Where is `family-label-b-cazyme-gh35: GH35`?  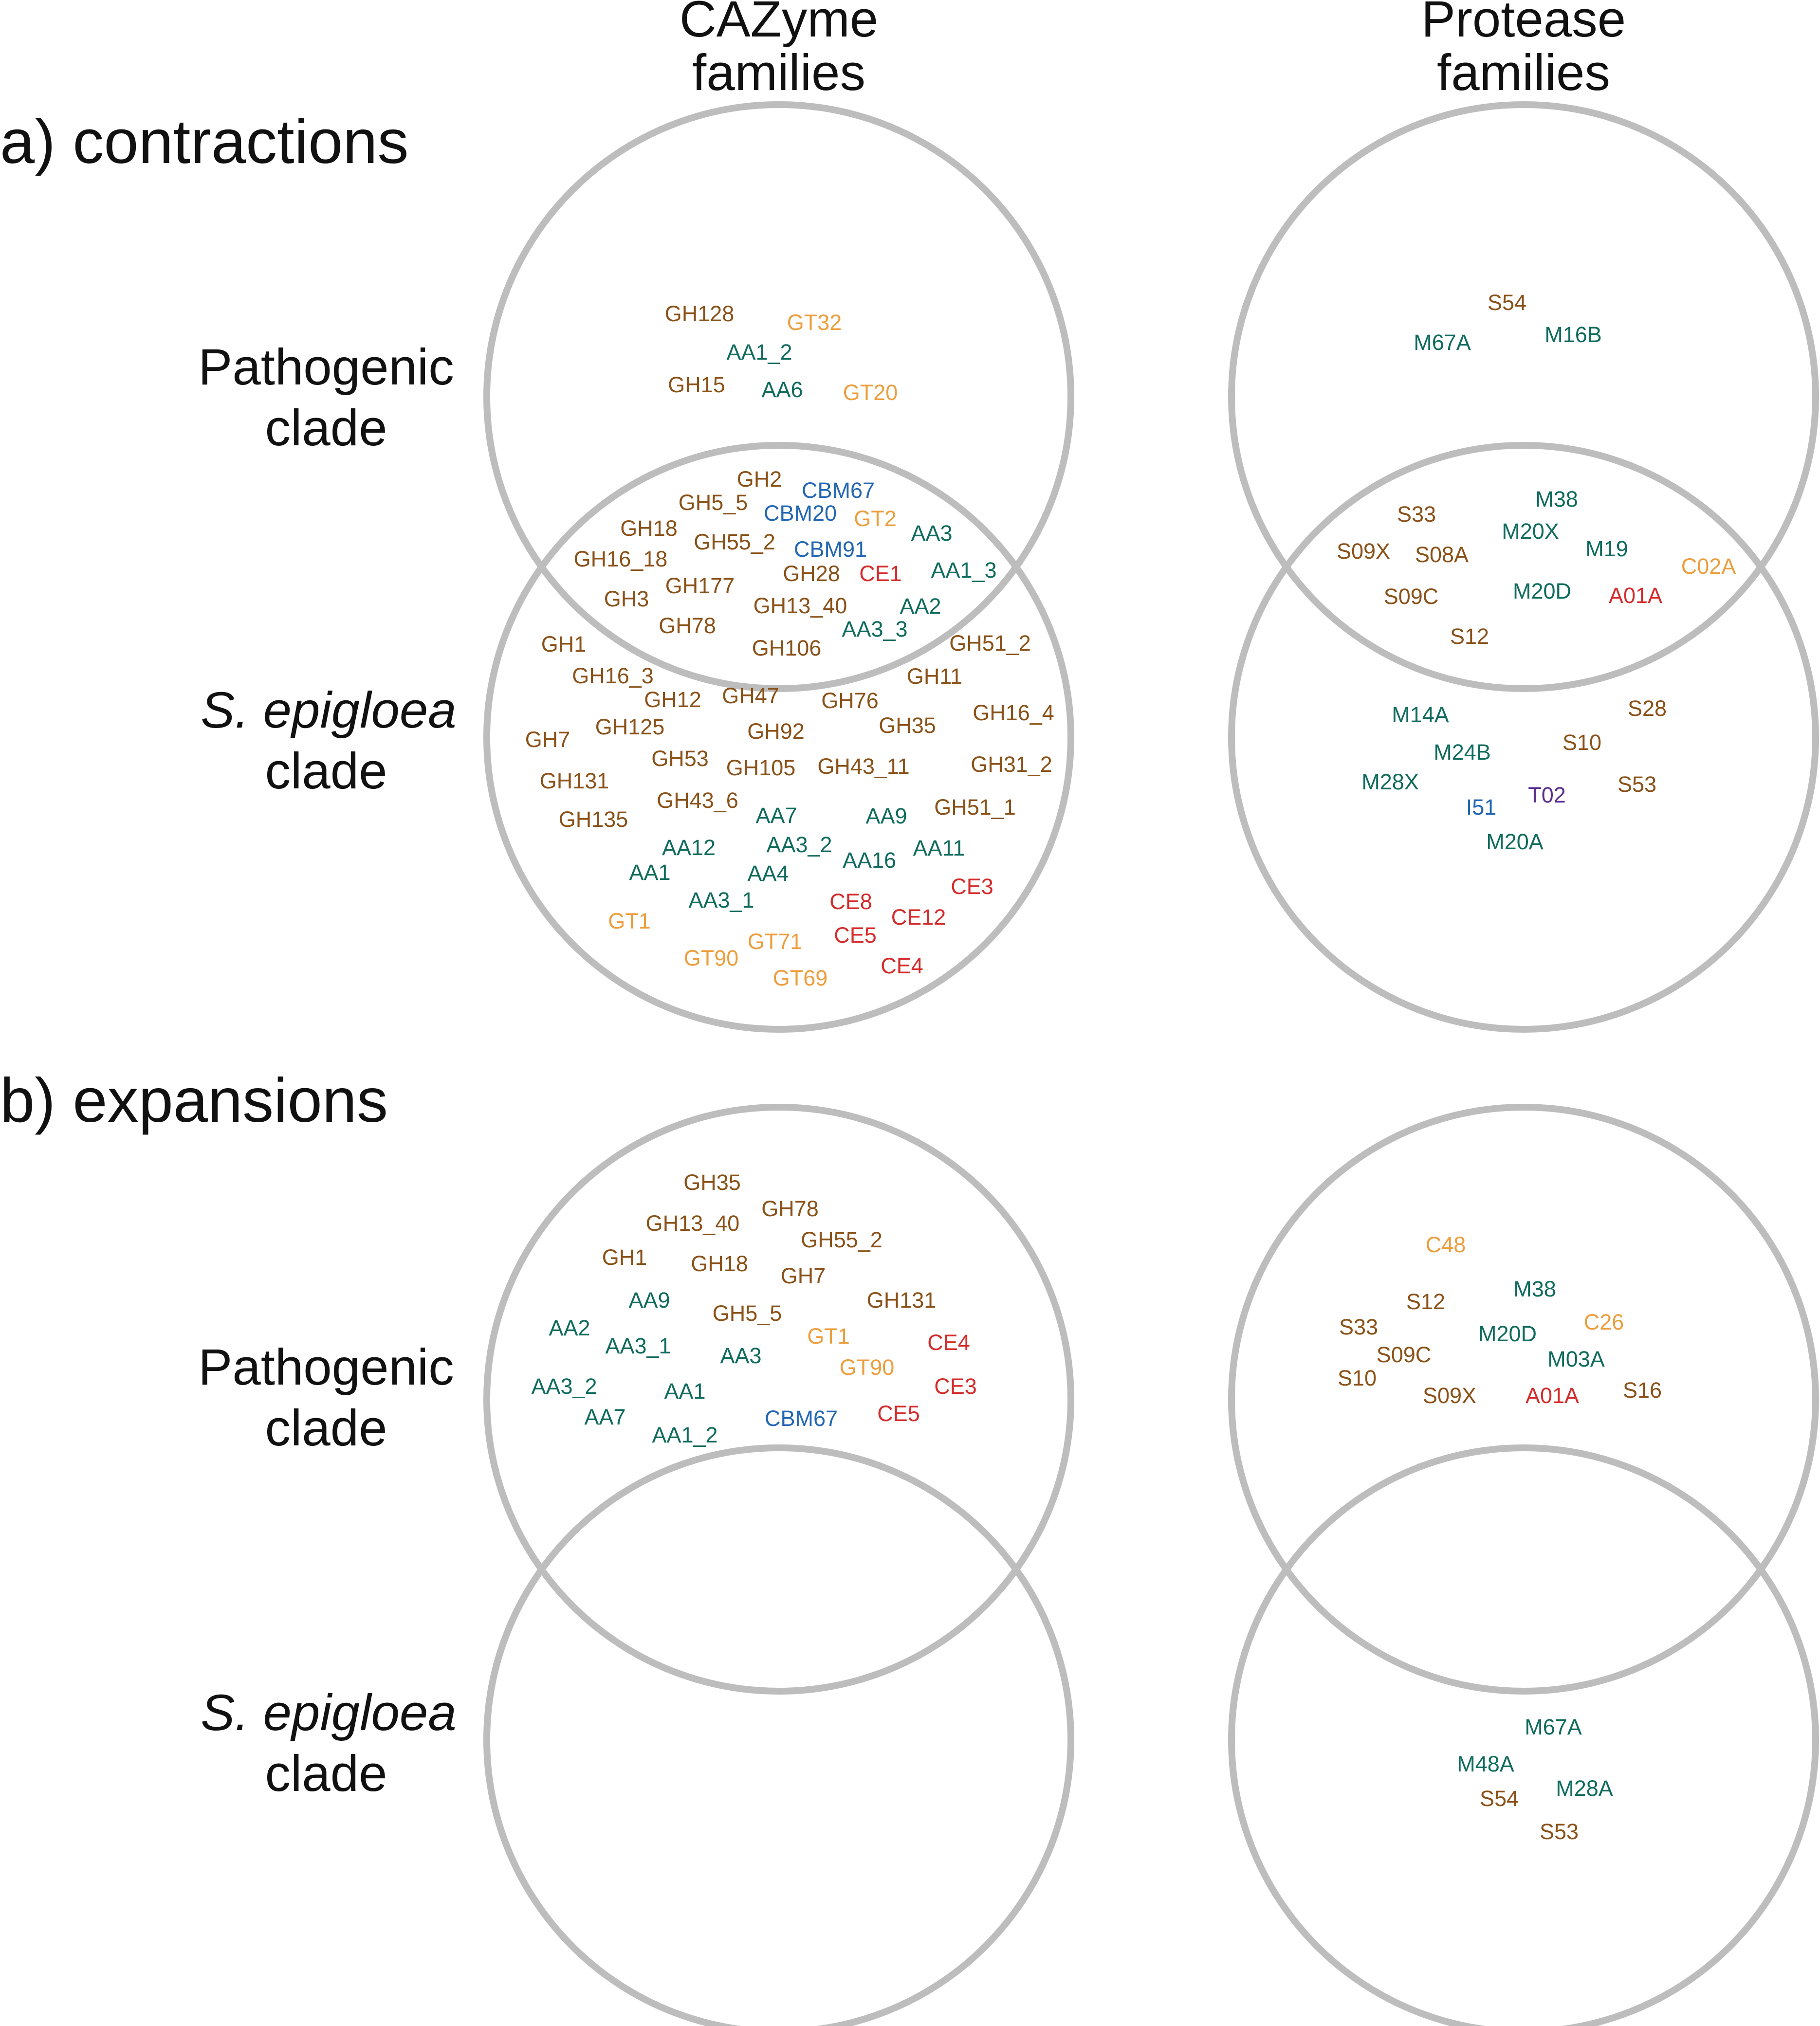 family-label-b-cazyme-gh35: GH35 is located at coordinates (712, 1182).